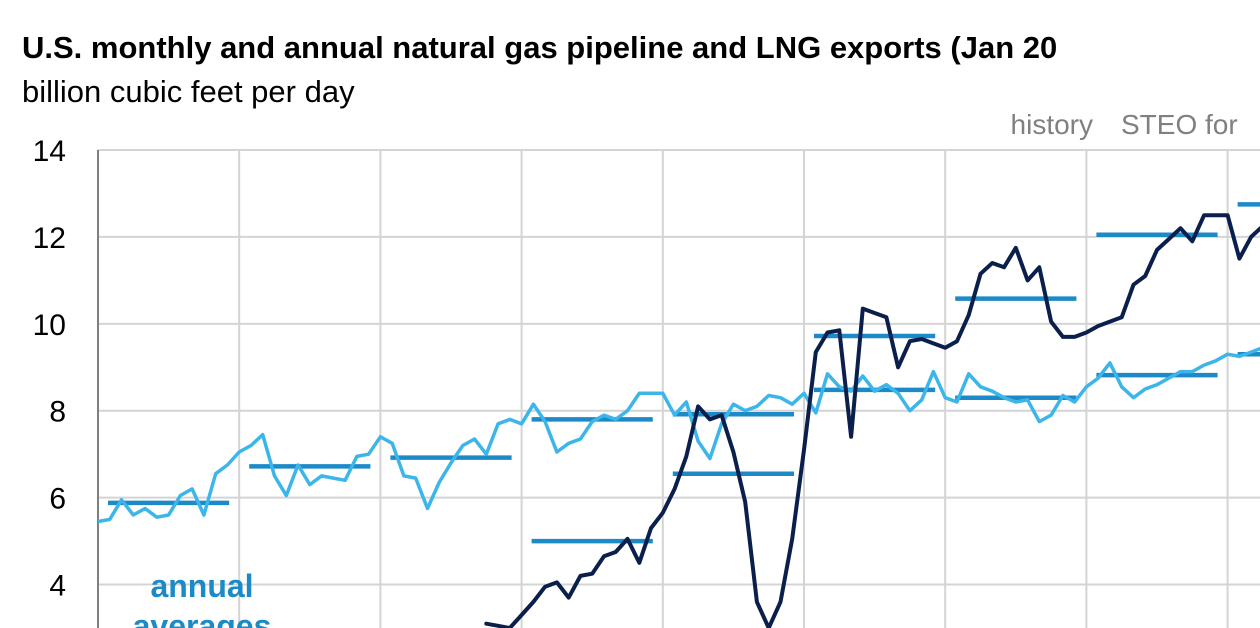  What do you see at coordinates (49, 238) in the screenshot?
I see `y-tick-label: 12` at bounding box center [49, 238].